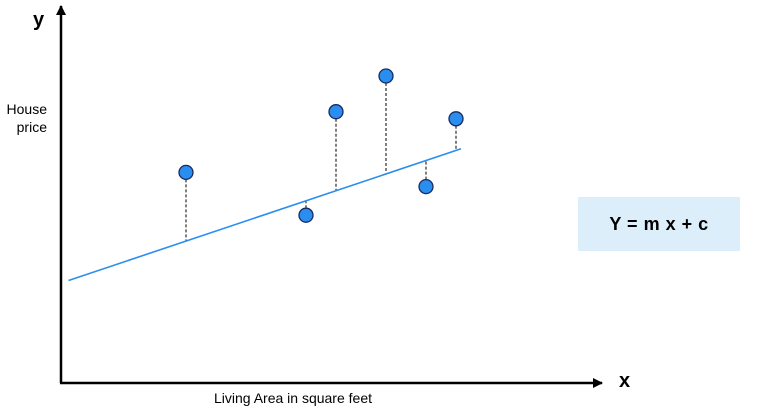  What do you see at coordinates (625, 381) in the screenshot?
I see `x-axis-letter: x` at bounding box center [625, 381].